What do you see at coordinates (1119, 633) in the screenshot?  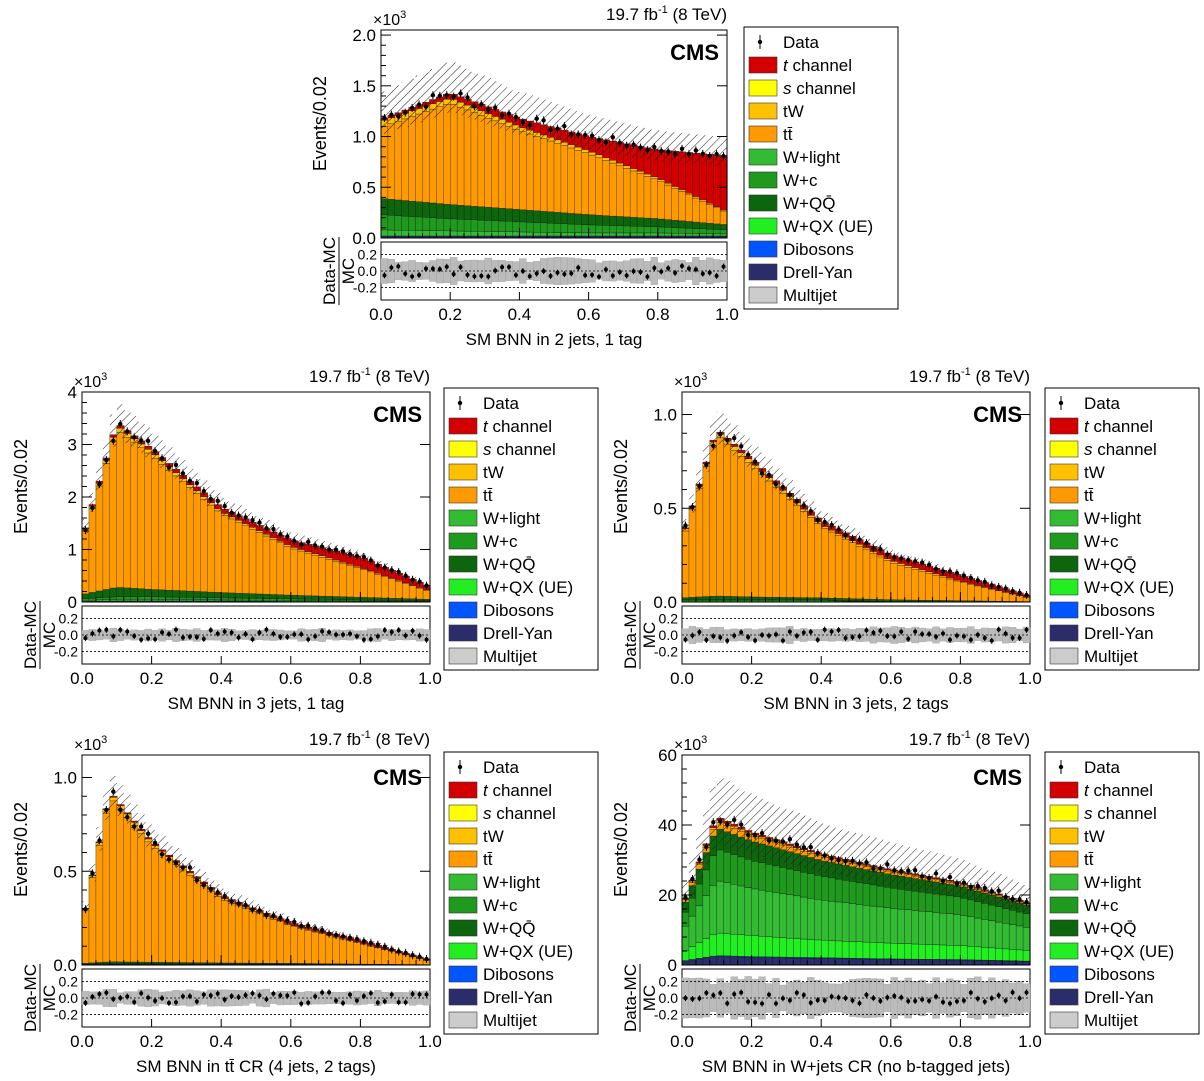 I see `legend-label-dy: Drell-Yan` at bounding box center [1119, 633].